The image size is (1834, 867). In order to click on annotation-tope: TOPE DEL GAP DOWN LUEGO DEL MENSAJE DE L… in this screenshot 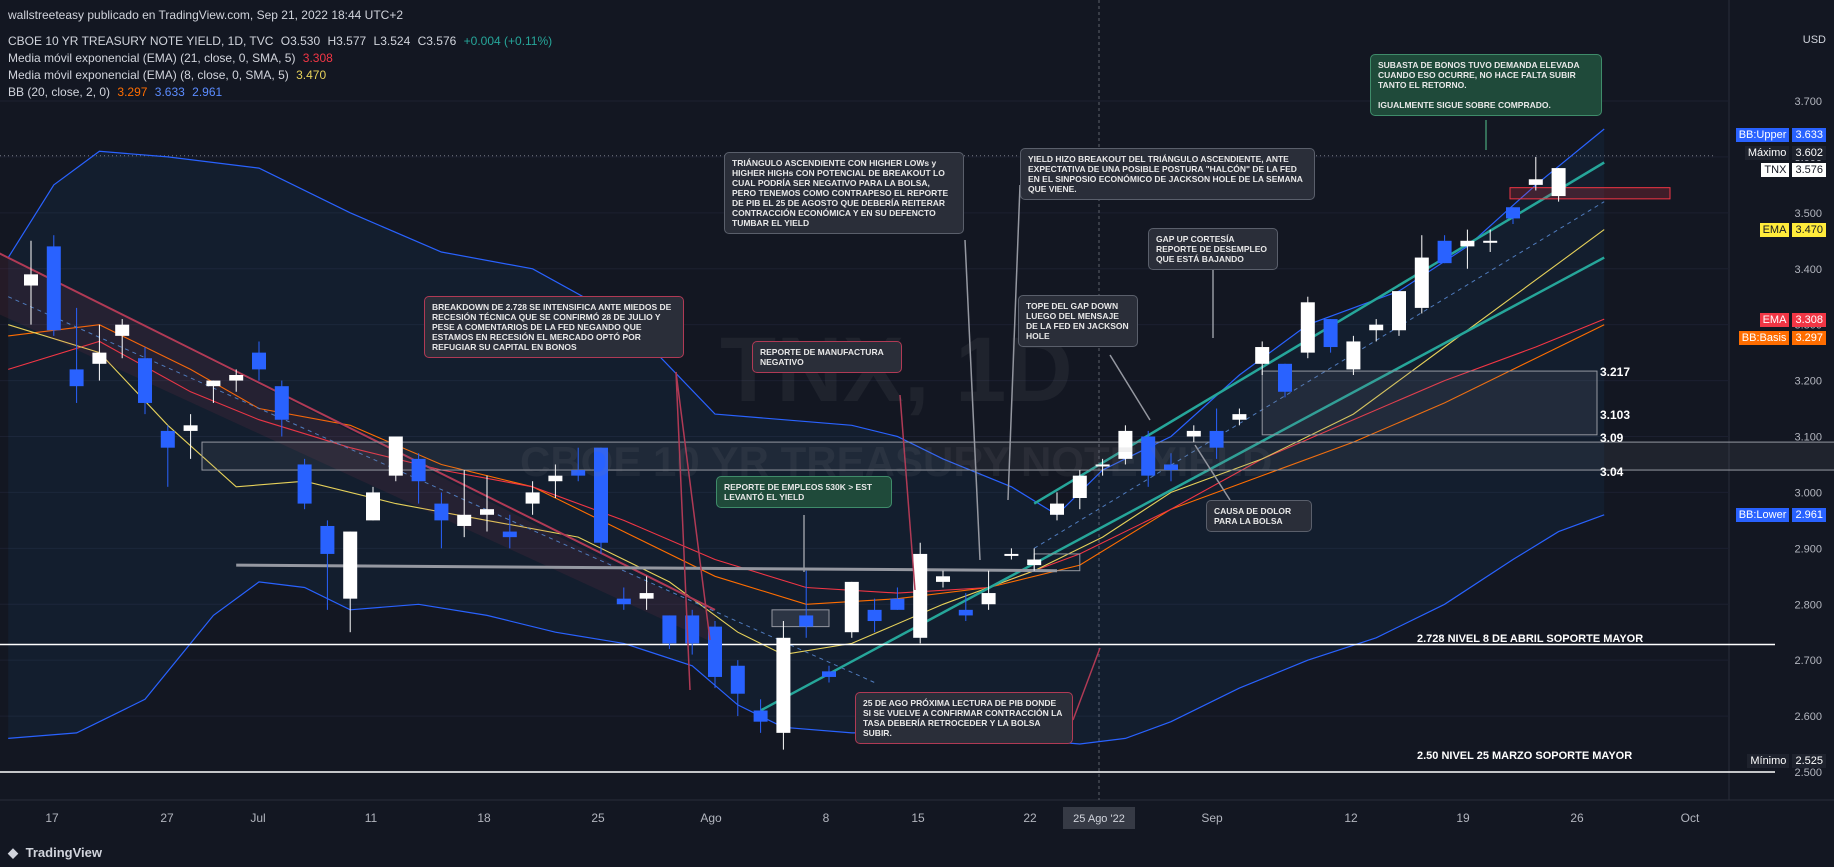, I will do `click(1078, 321)`.